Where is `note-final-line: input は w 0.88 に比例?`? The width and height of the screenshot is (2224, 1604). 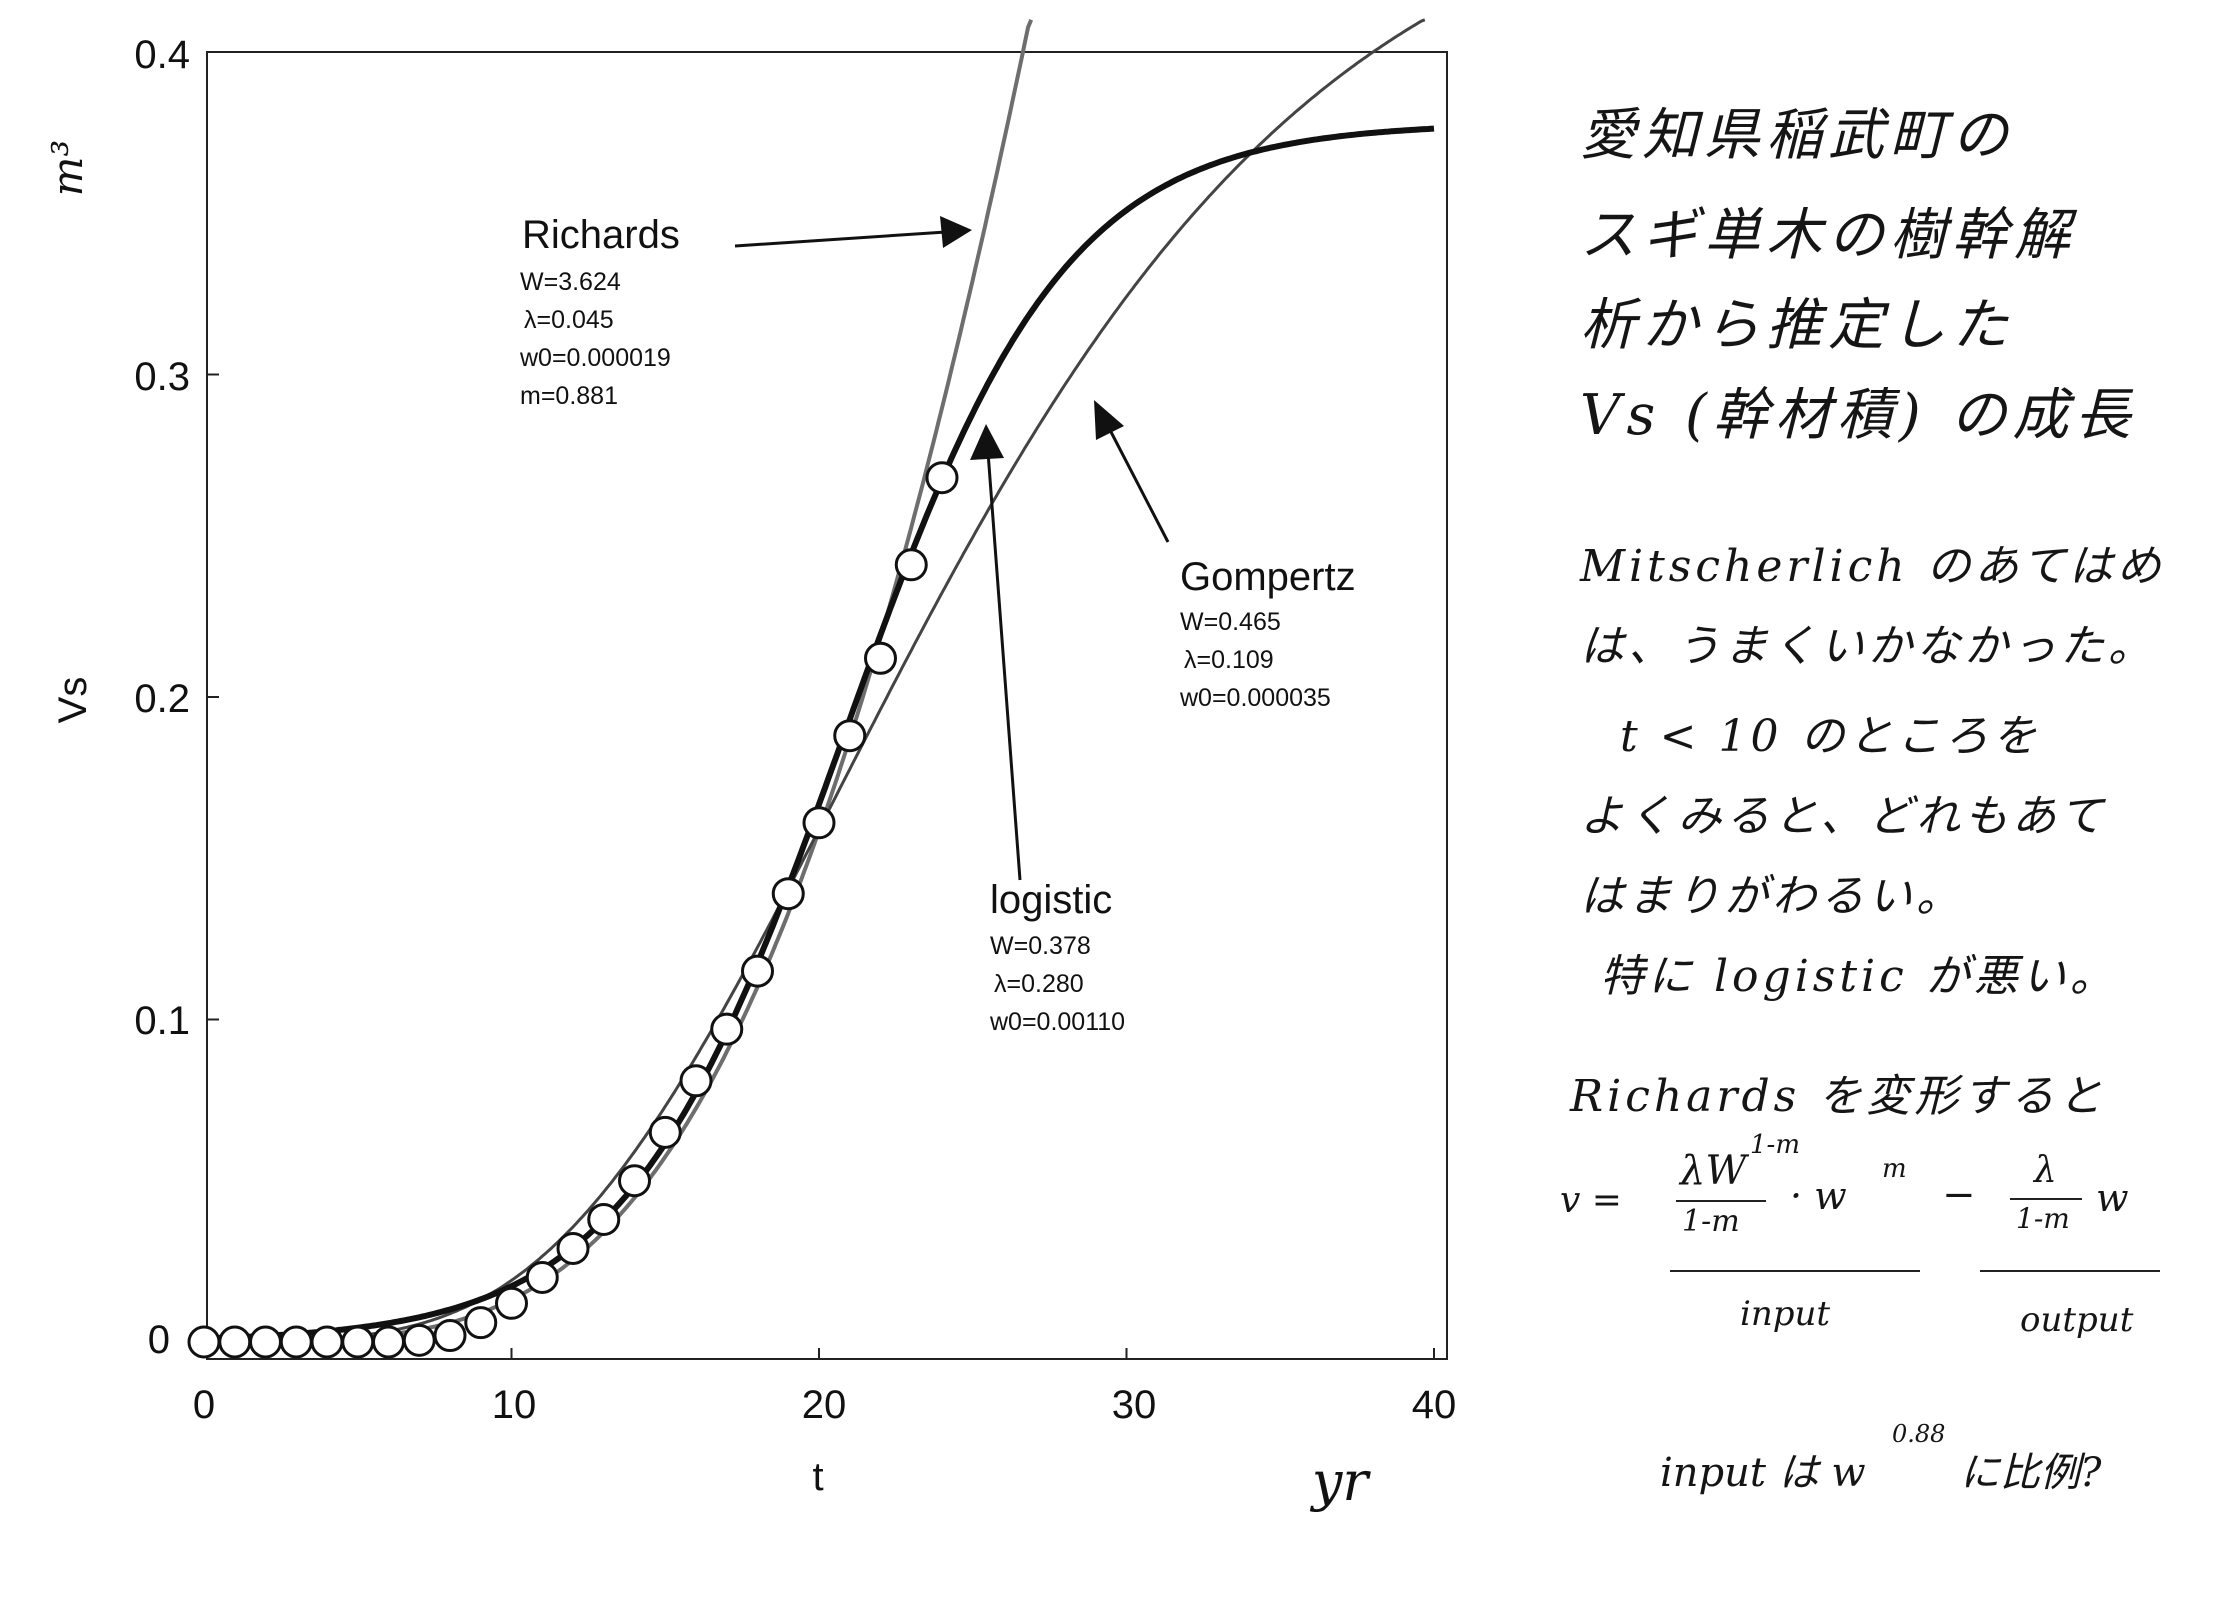 note-final-line: input は w 0.88 に比例? is located at coordinates (1920, 1458).